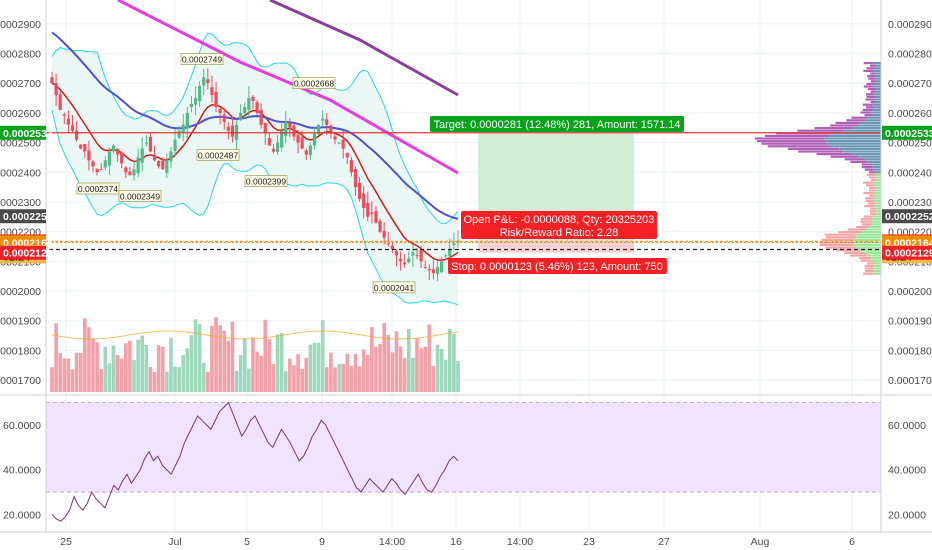 Image resolution: width=932 pixels, height=550 pixels. I want to click on time-label: 5, so click(247, 542).